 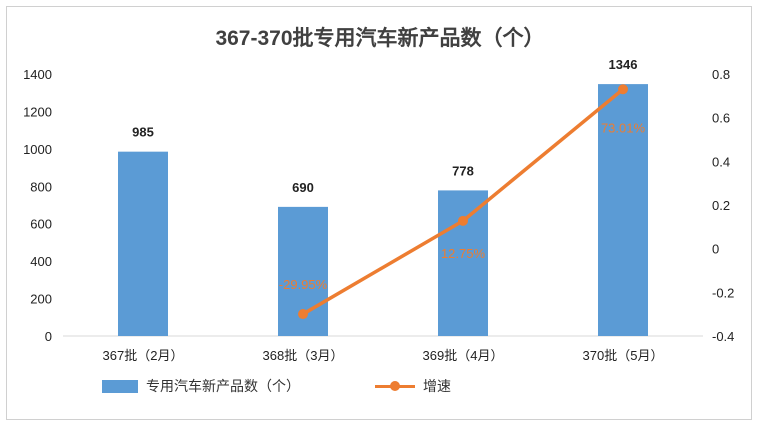 I want to click on y-tick-label: 200, so click(x=41, y=299).